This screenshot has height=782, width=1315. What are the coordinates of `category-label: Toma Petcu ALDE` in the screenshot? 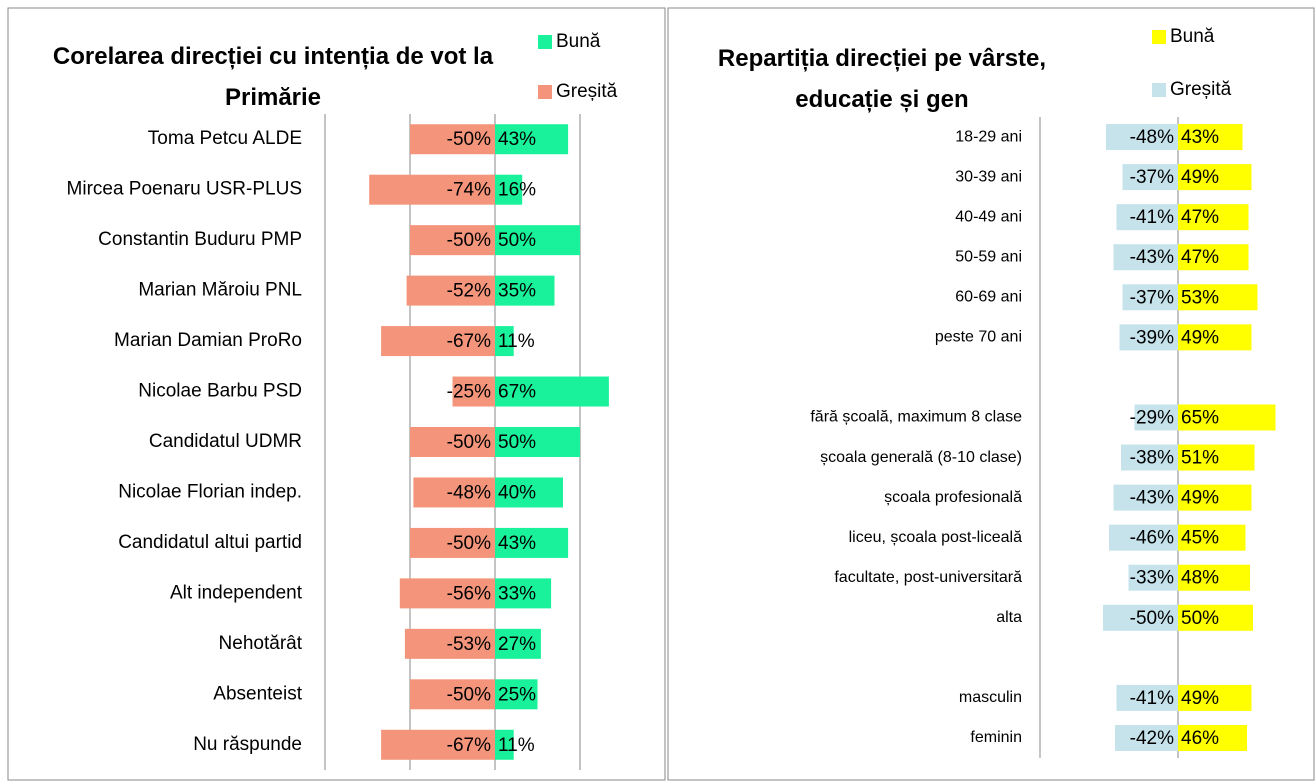 It's located at (225, 138).